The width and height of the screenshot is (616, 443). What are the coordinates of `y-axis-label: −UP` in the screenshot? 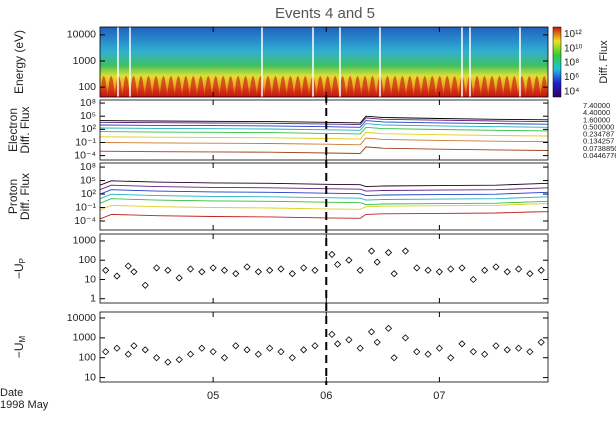 It's located at (19, 268).